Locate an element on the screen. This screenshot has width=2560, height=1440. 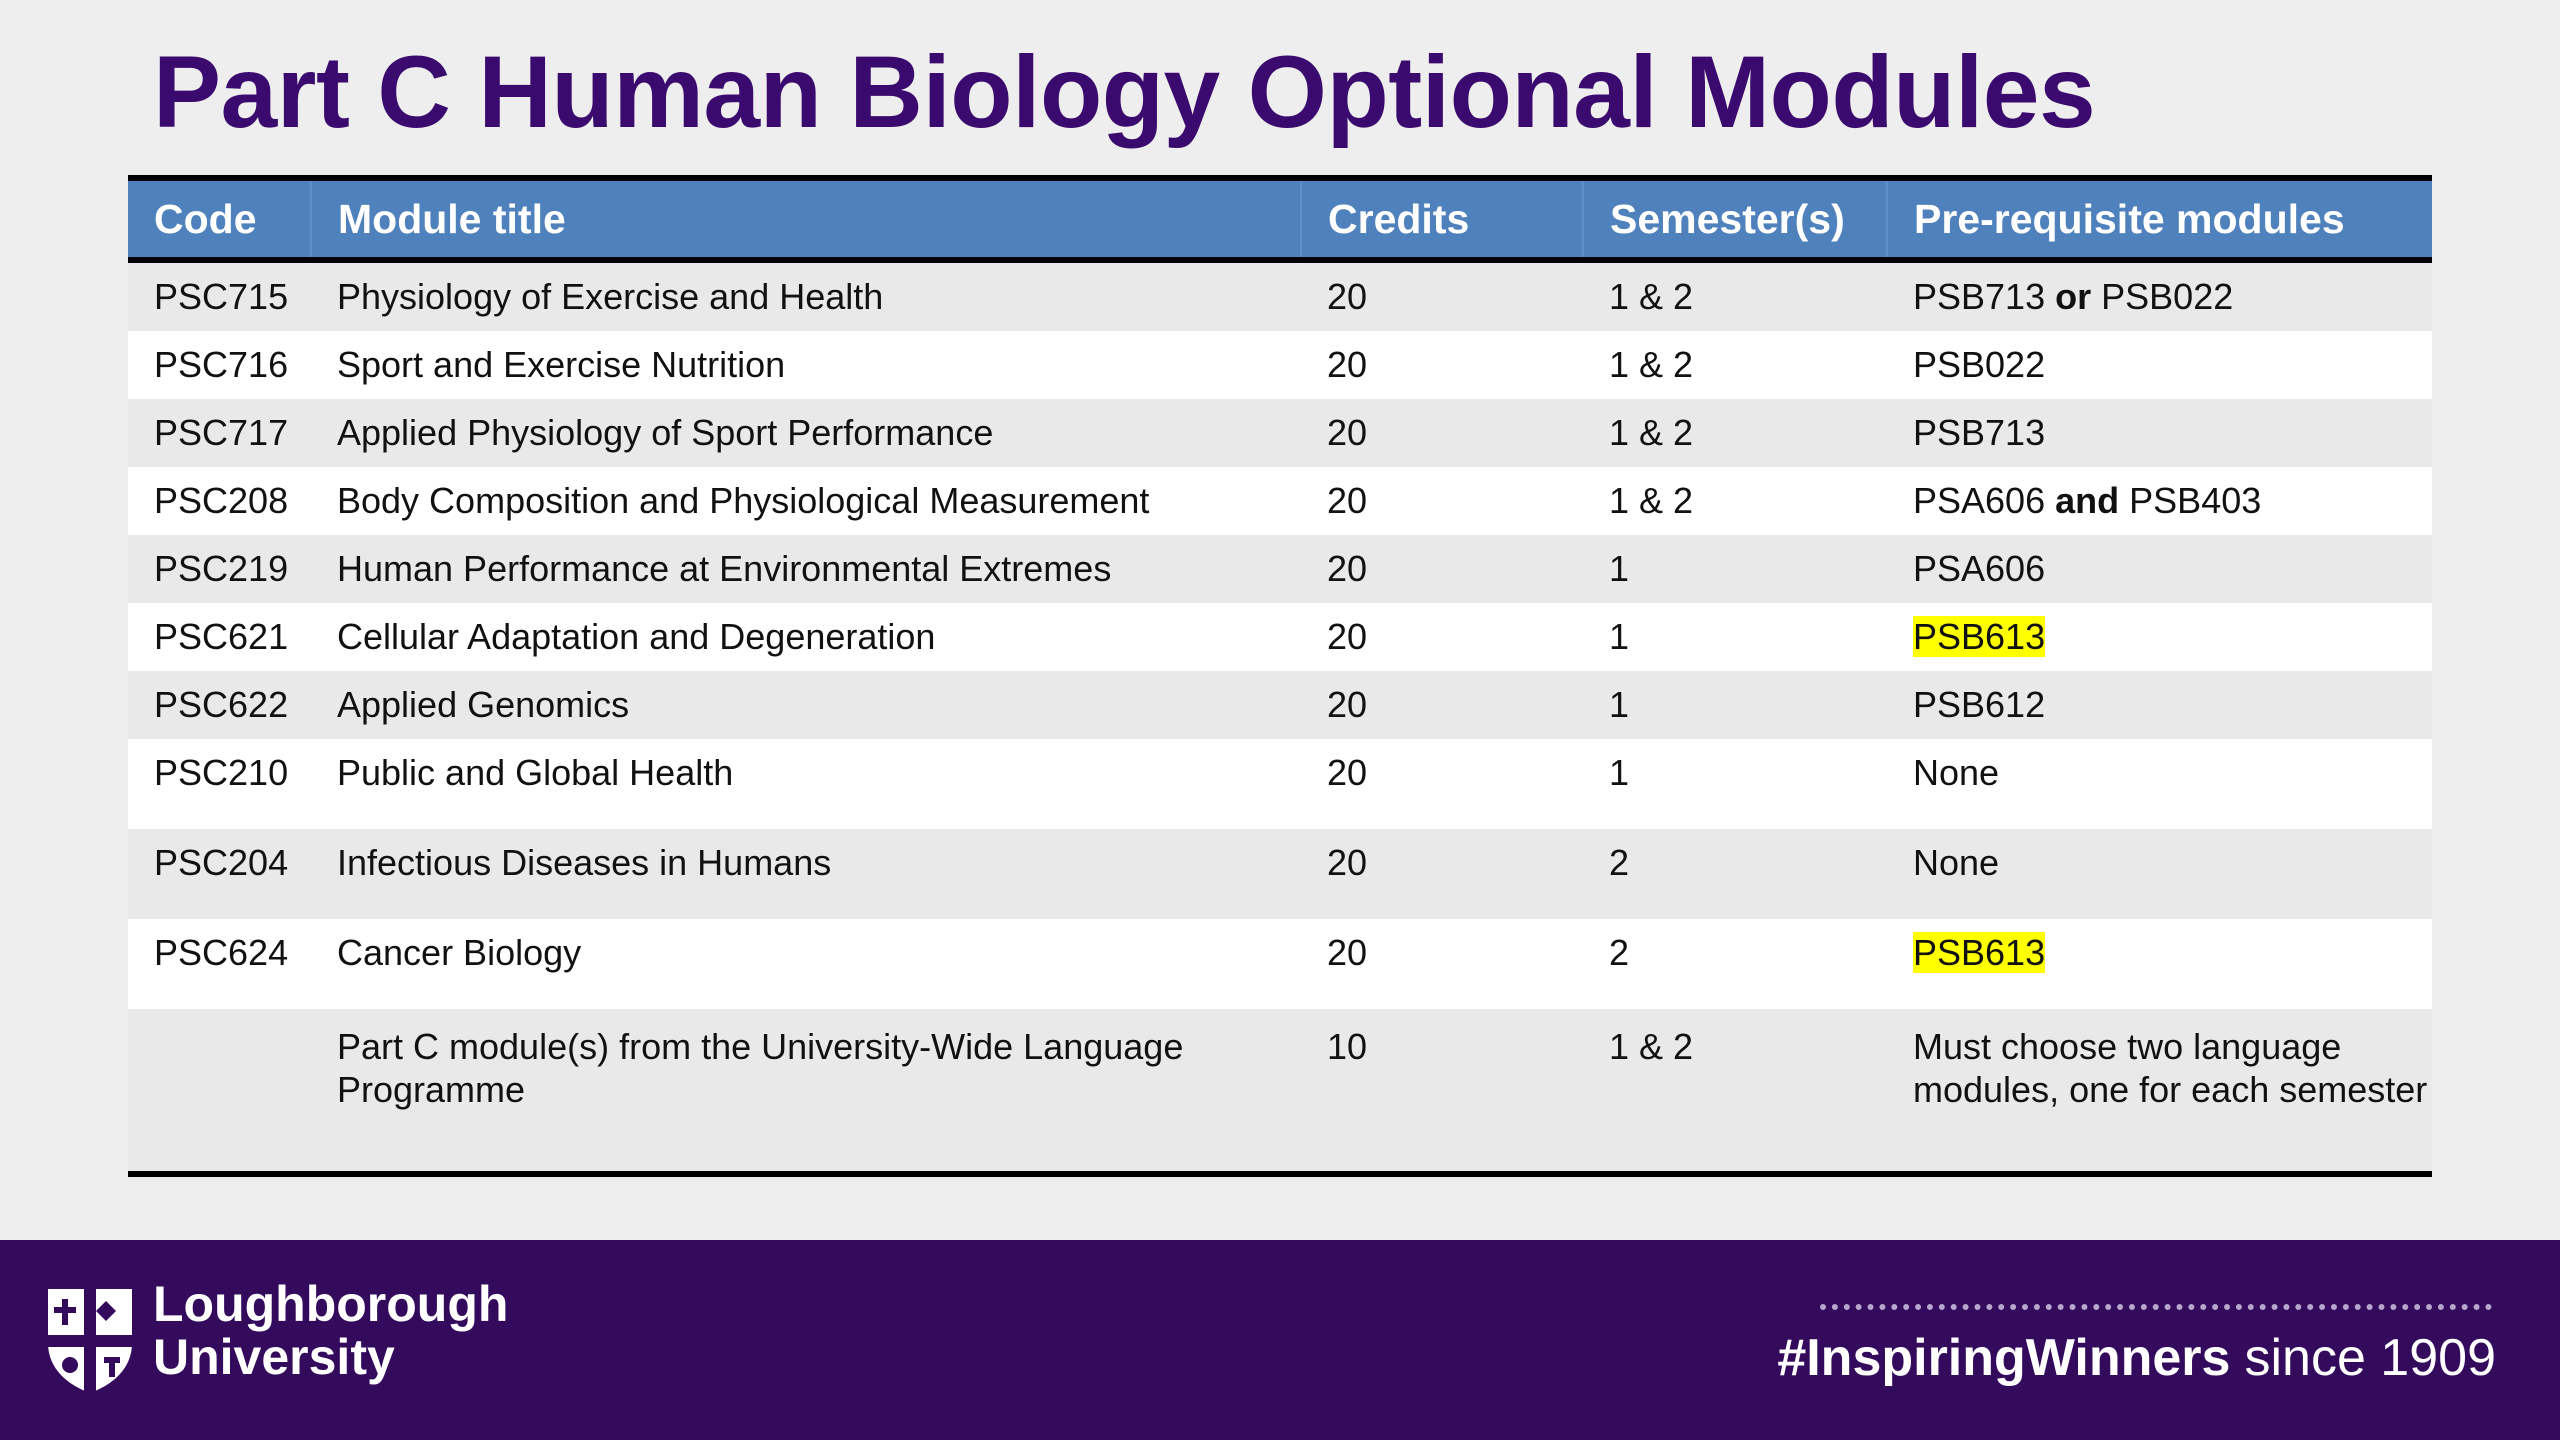
module-title: Infectious Diseases in Humans is located at coordinates (806, 874).